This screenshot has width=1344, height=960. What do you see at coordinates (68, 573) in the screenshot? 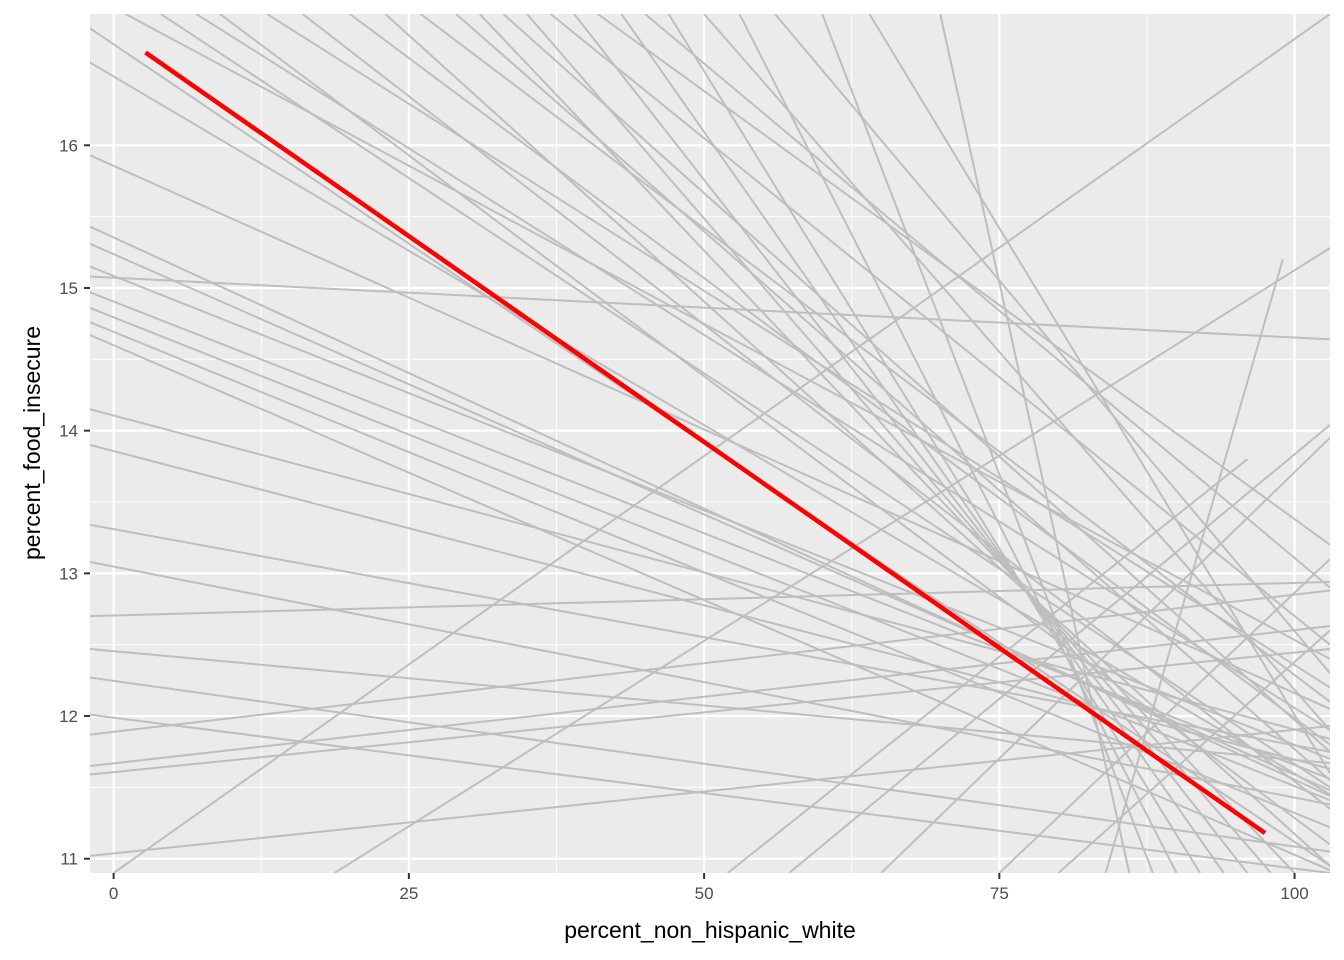
I see `y-tick-label: 13` at bounding box center [68, 573].